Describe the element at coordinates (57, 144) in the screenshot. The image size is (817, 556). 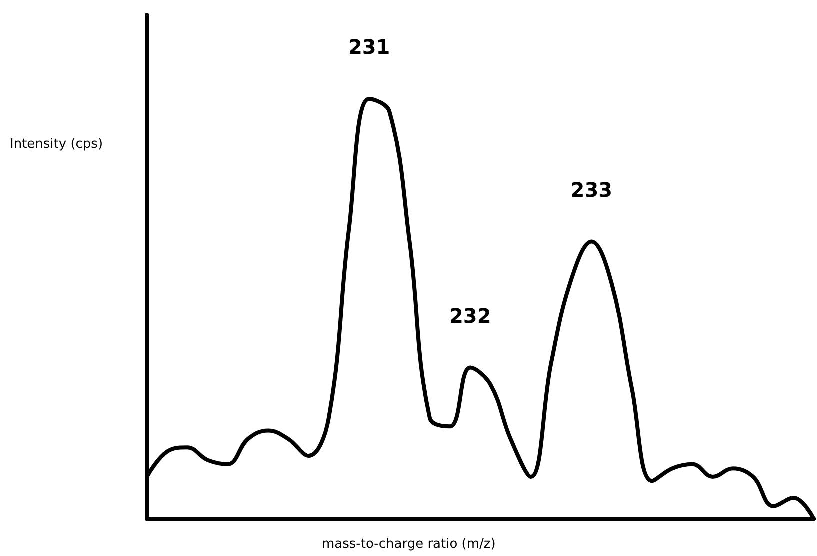
I see `y-axis-title: Intensity (cps)` at that location.